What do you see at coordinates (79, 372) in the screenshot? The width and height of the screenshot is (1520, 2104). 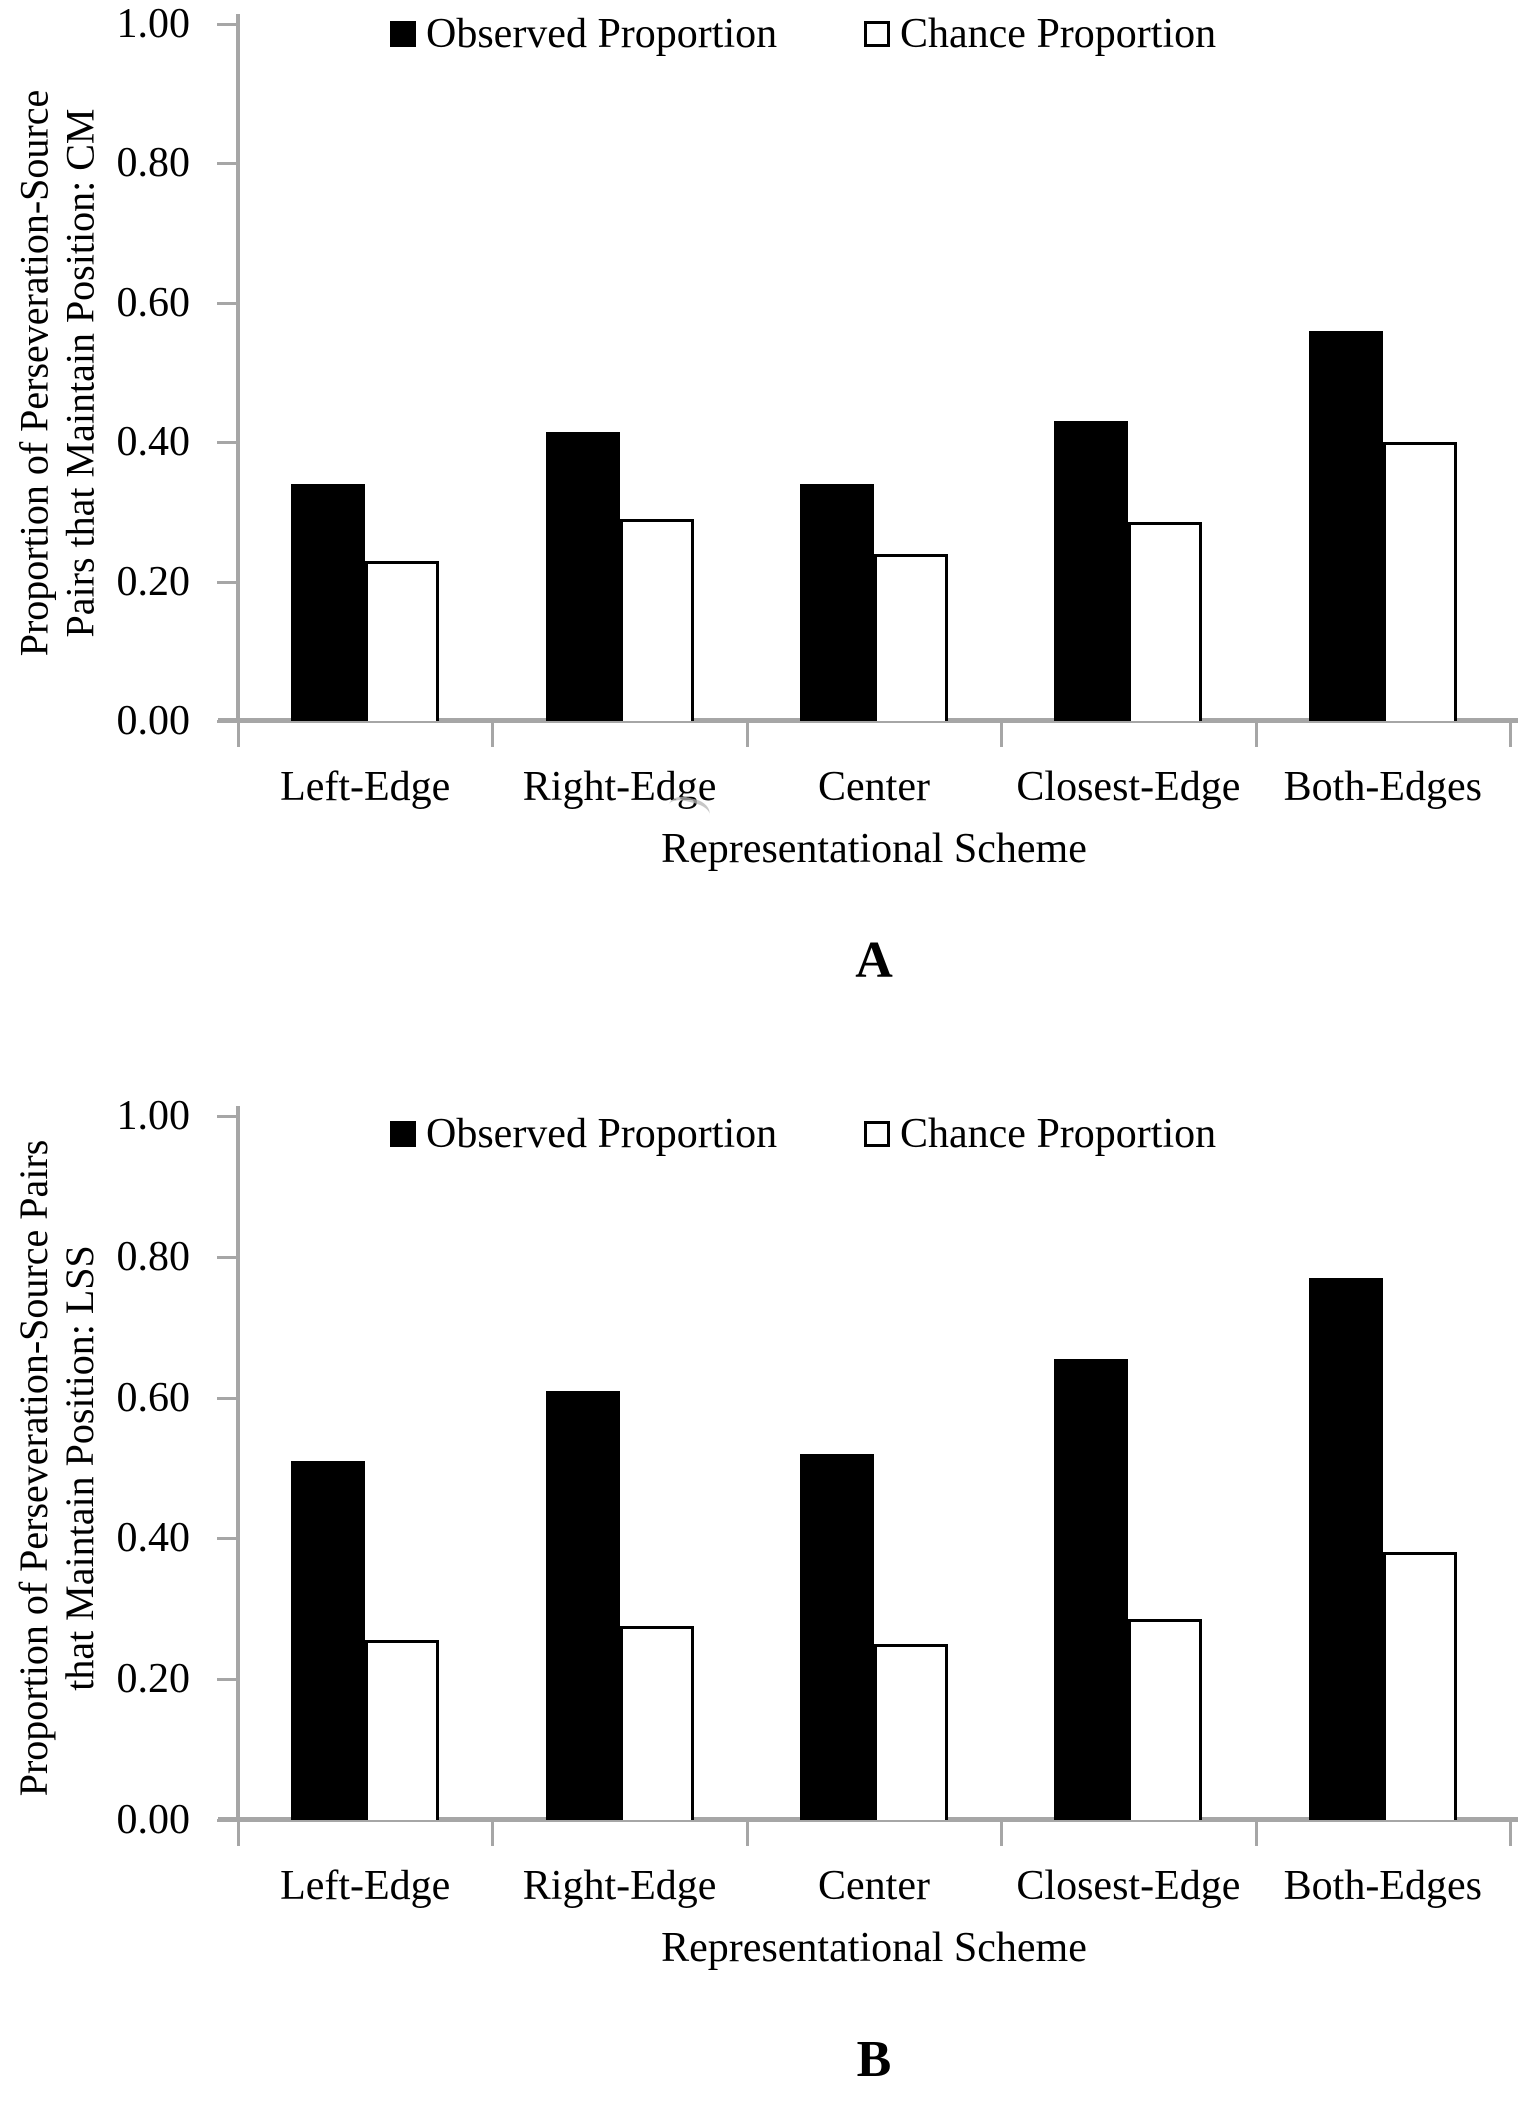 I see `y-axis-title-line2: Pairs that Maintain Position: CM` at bounding box center [79, 372].